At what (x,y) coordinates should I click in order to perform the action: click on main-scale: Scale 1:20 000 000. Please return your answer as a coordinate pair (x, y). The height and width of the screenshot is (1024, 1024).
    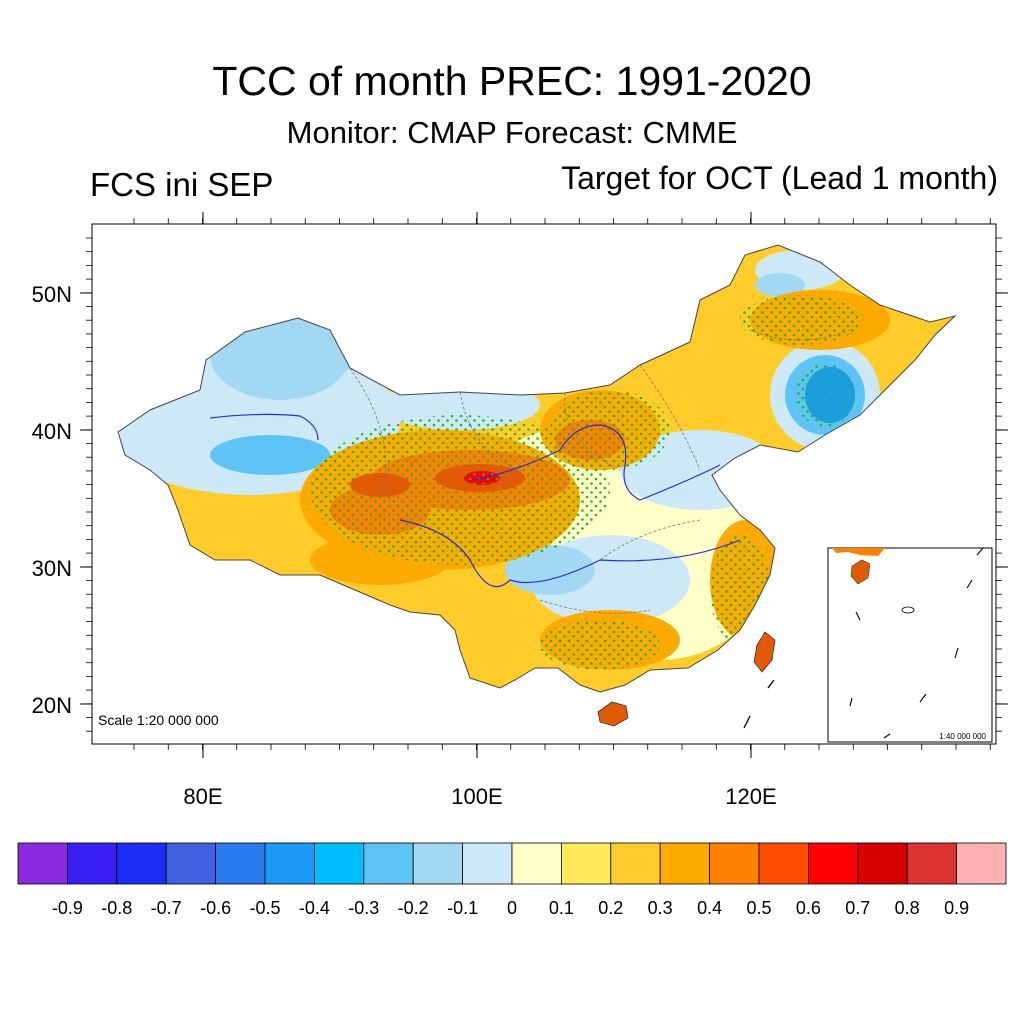
    Looking at the image, I should click on (158, 720).